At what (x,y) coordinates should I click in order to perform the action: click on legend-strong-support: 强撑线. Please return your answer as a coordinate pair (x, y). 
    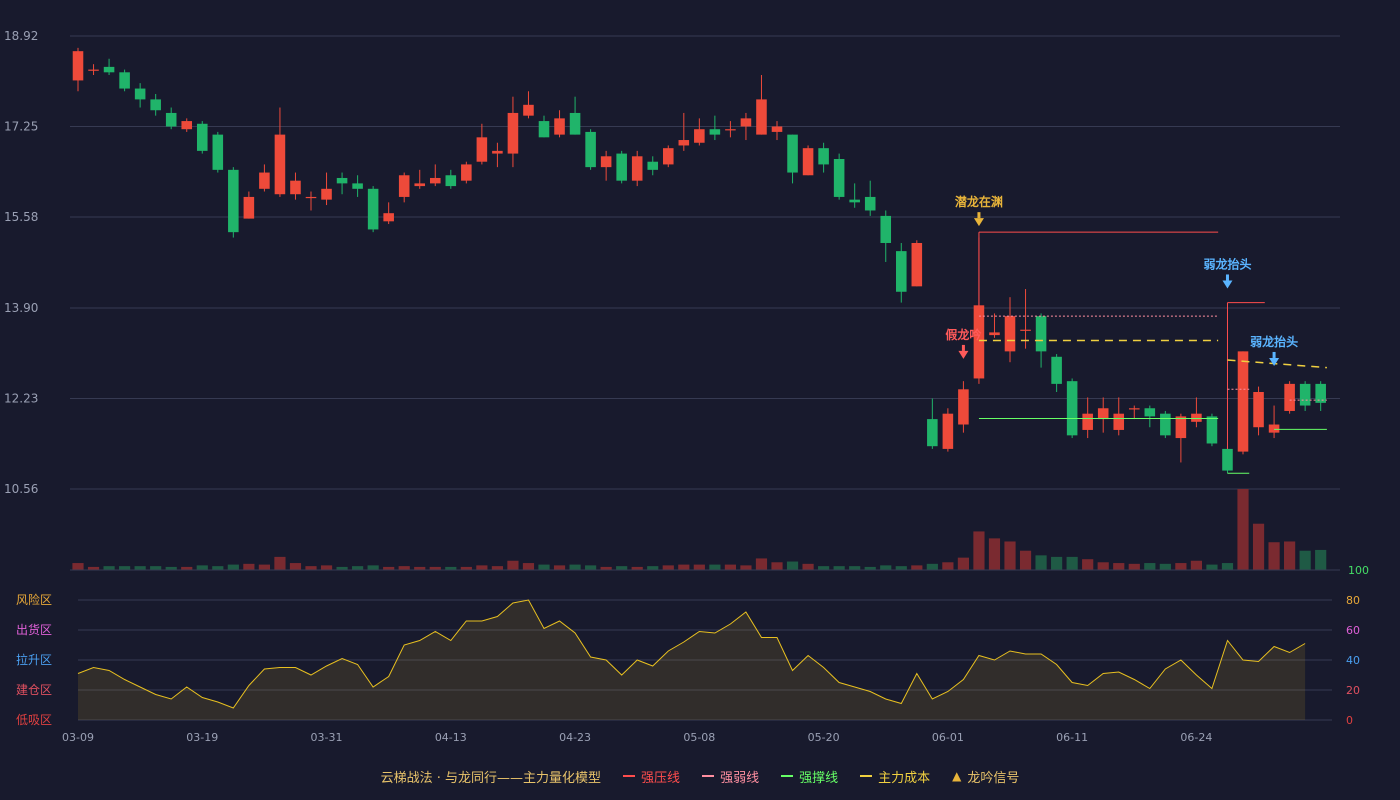
    Looking at the image, I should click on (809, 776).